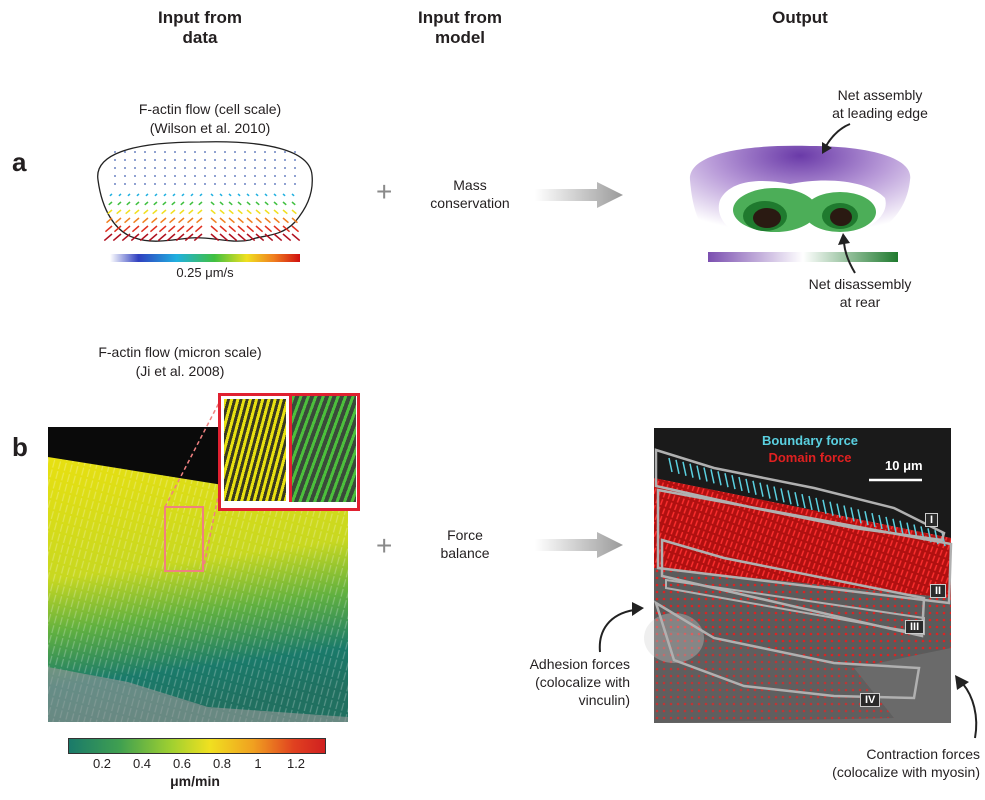  I want to click on assembly-colorbar, so click(803, 257).